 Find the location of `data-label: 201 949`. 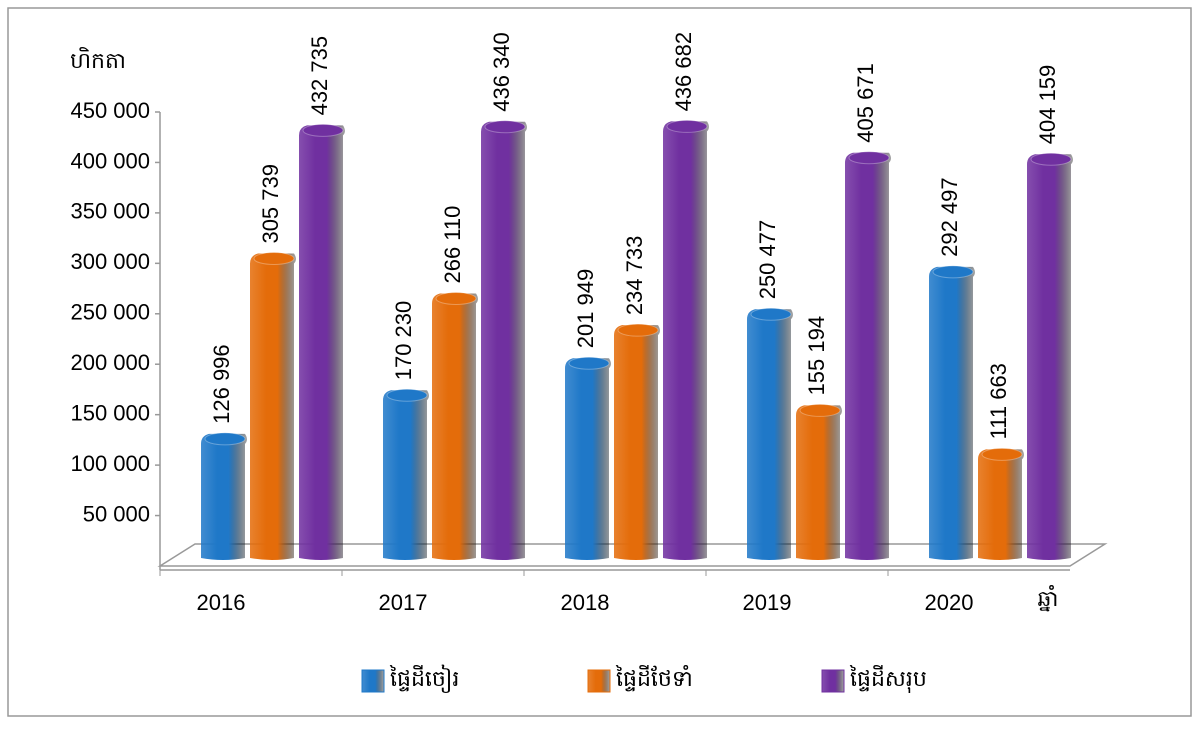

data-label: 201 949 is located at coordinates (585, 309).